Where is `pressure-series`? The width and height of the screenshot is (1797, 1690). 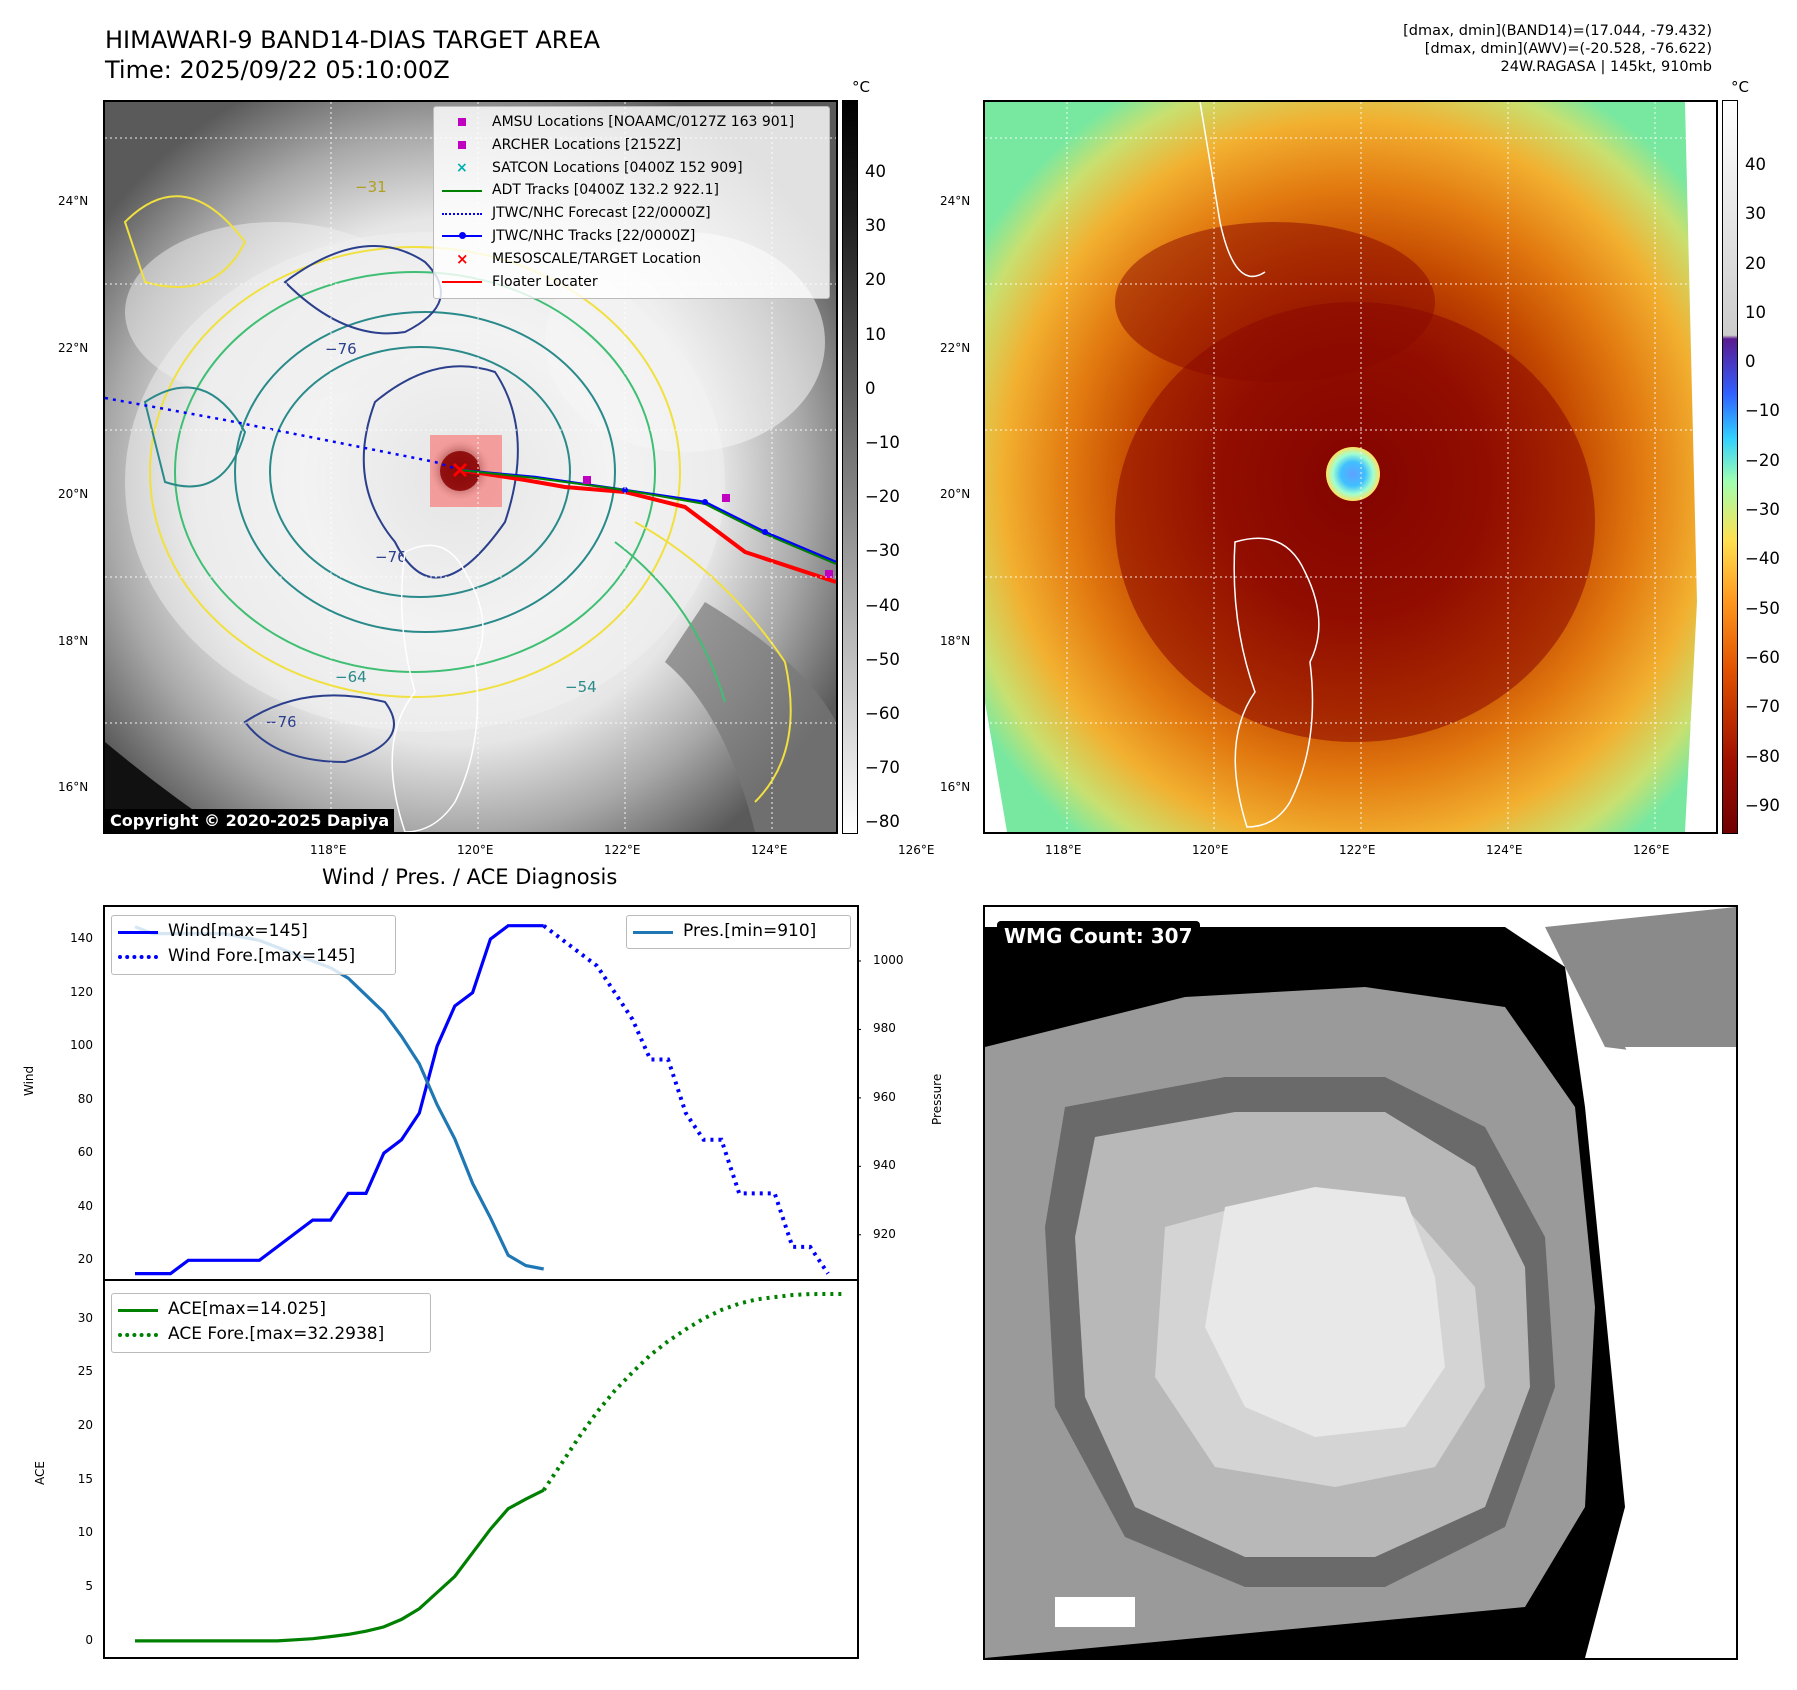
pressure-series is located at coordinates (339, 1098).